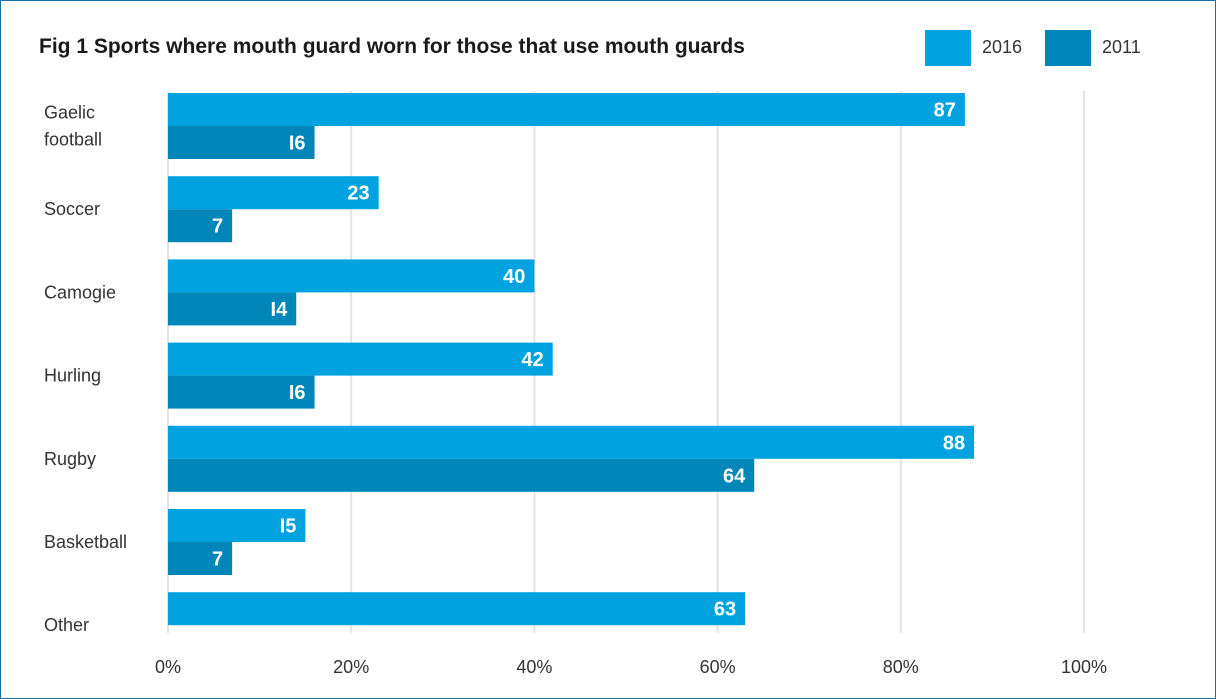 Image resolution: width=1216 pixels, height=699 pixels. I want to click on category-label: Soccer, so click(72, 209).